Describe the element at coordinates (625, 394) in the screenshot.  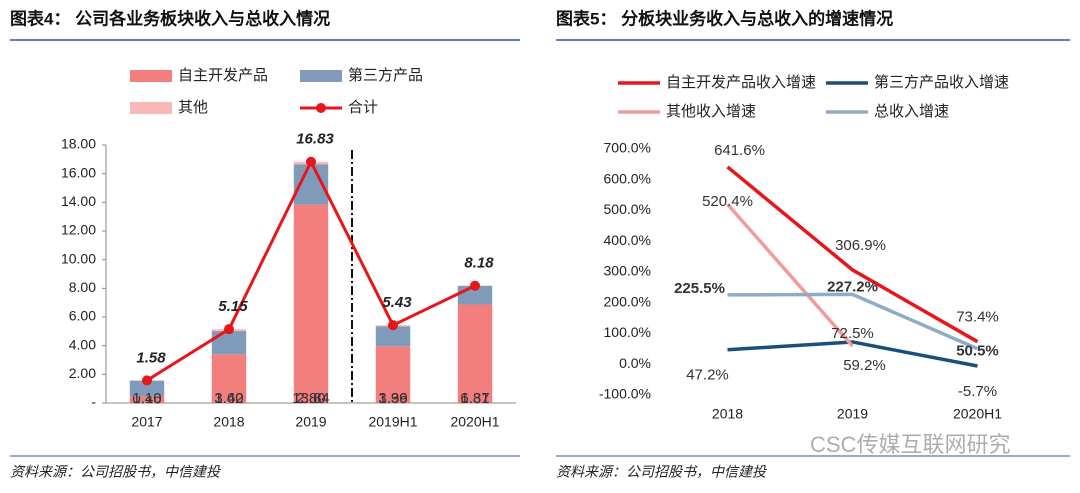
I see `y-tick-label: -100.0%` at that location.